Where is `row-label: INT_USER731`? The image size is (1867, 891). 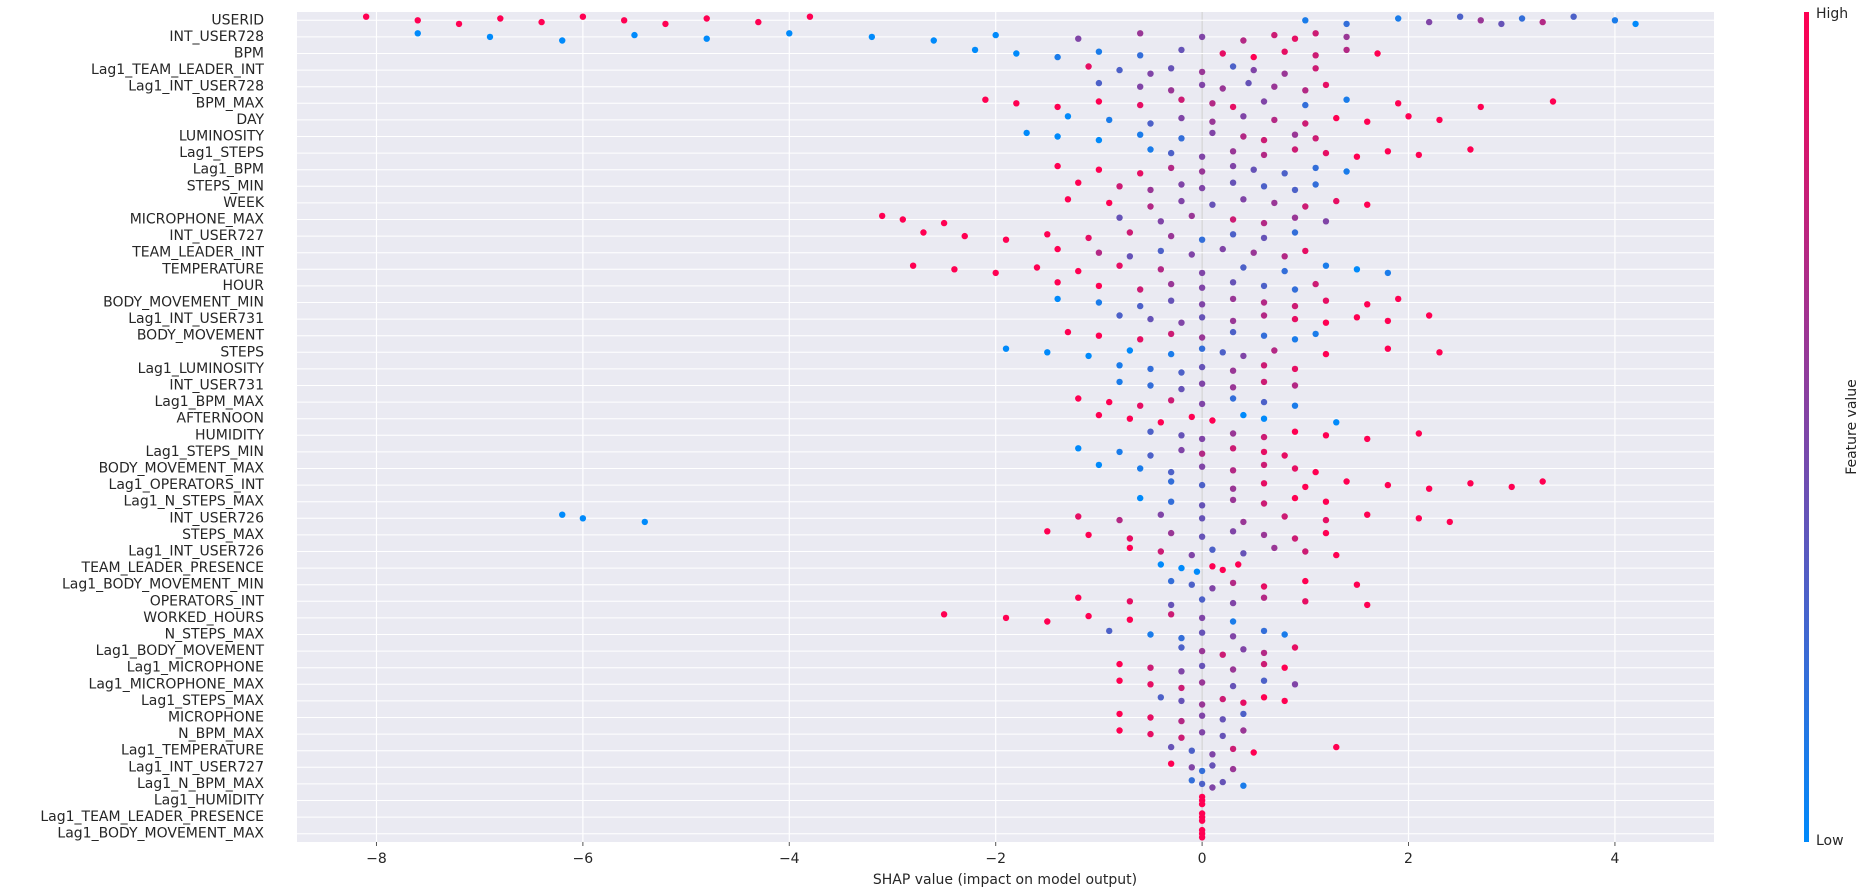 row-label: INT_USER731 is located at coordinates (216, 386).